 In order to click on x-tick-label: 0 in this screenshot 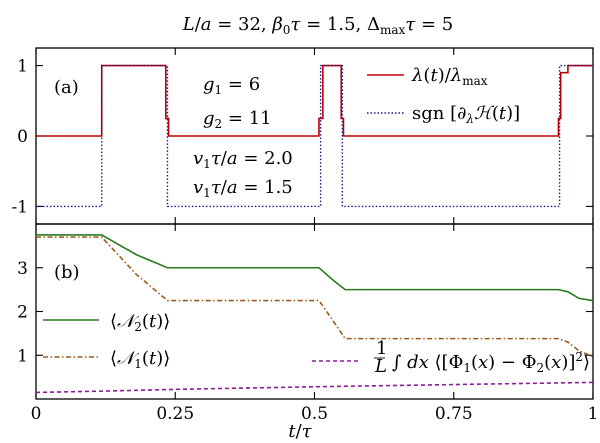, I will do `click(36, 414)`.